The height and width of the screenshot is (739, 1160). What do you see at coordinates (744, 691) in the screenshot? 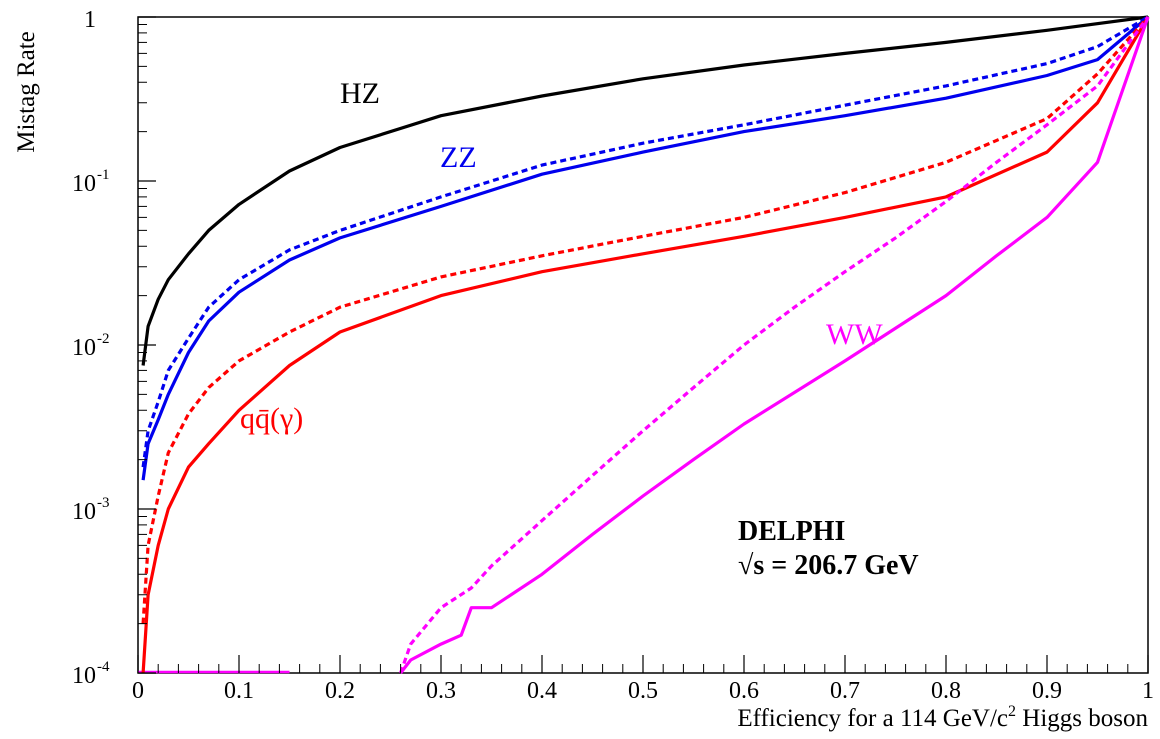
I see `x-tick-label: 0.6` at bounding box center [744, 691].